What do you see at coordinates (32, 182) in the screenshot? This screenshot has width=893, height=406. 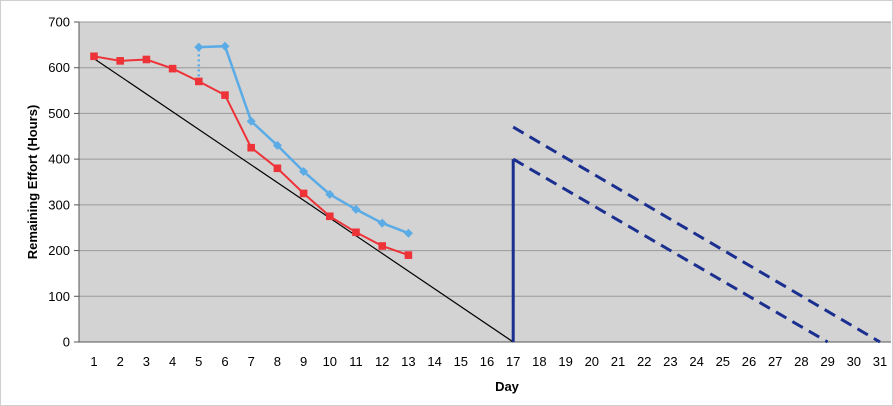 I see `y-axis-title: Remaining Effort (Hours)` at bounding box center [32, 182].